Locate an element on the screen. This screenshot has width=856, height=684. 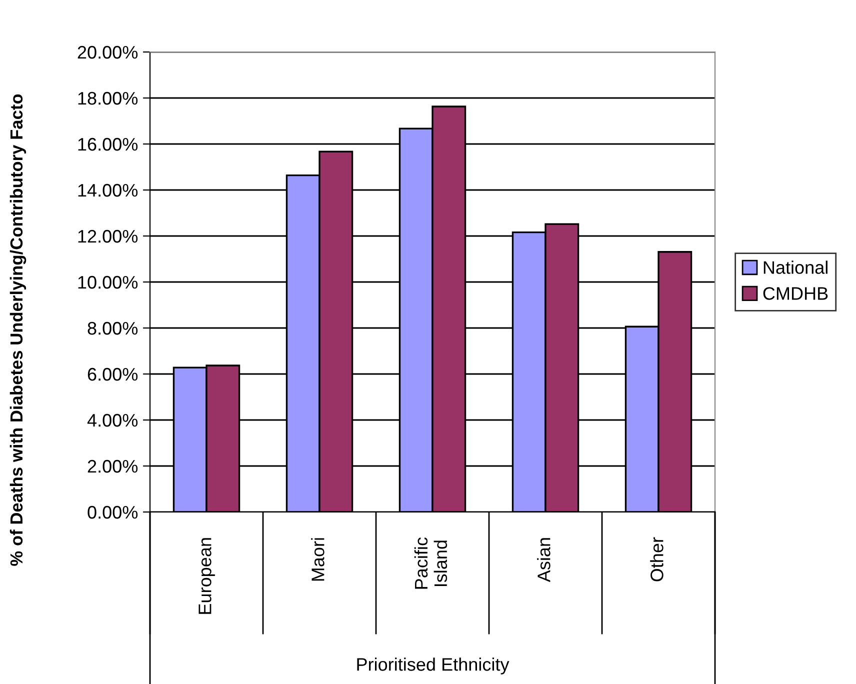
y-tick-label: 14.00% is located at coordinates (108, 190).